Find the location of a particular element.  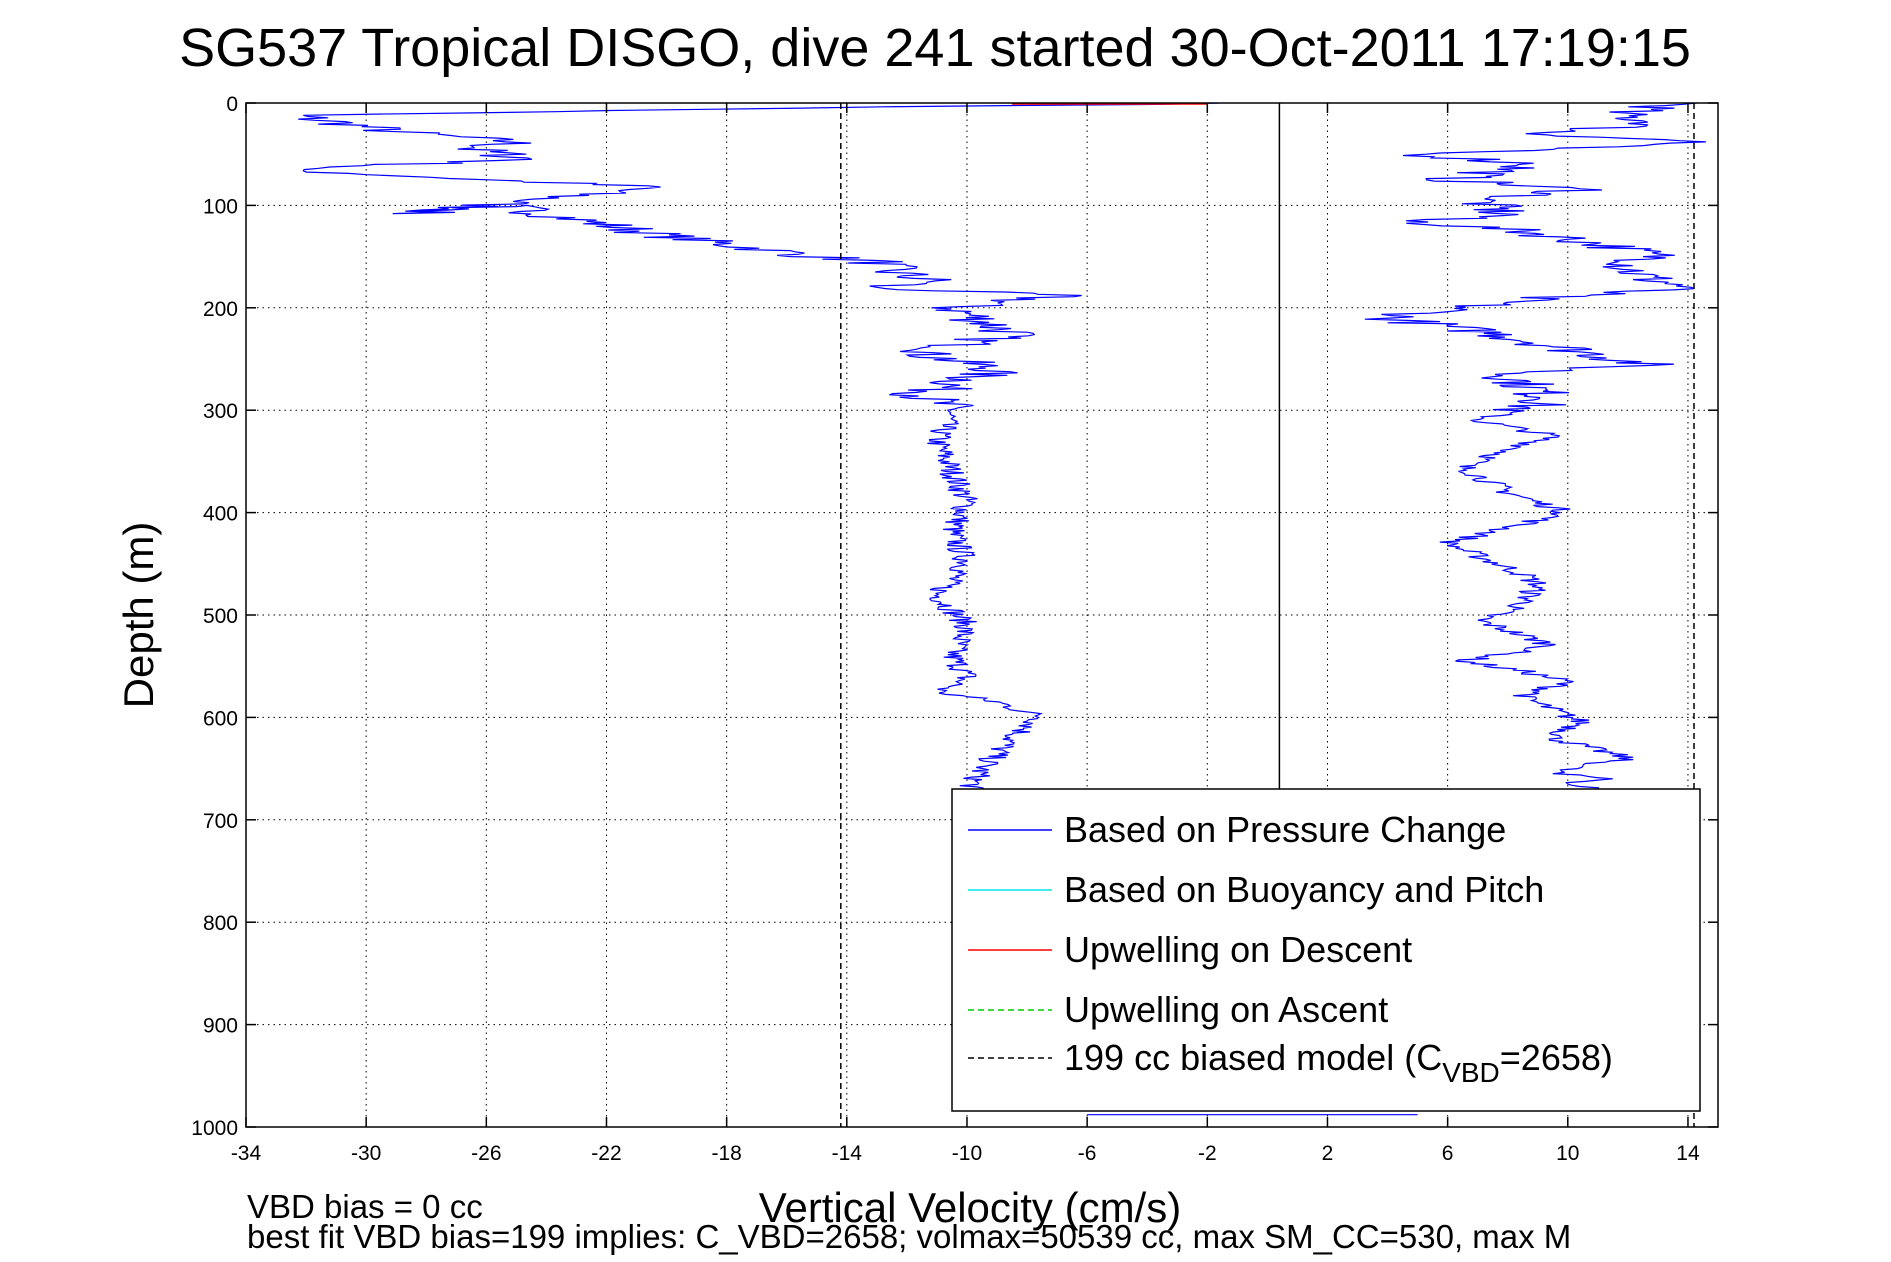

x-tick-label: -34 is located at coordinates (246, 1153).